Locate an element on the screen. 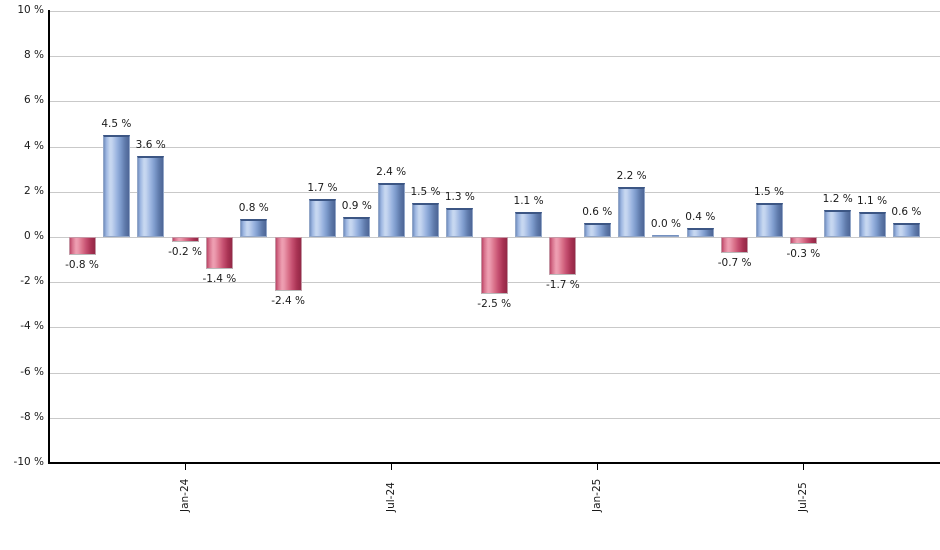 The width and height of the screenshot is (940, 550). bar-value-label: 1.2 % is located at coordinates (837, 199).